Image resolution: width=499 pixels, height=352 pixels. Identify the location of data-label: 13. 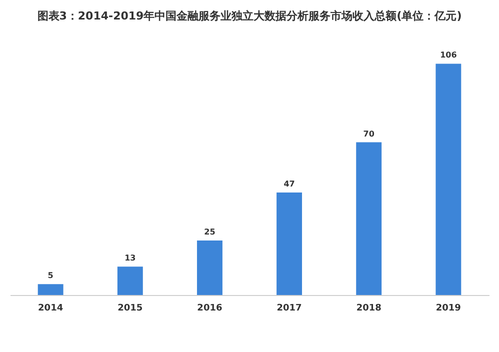
(130, 258).